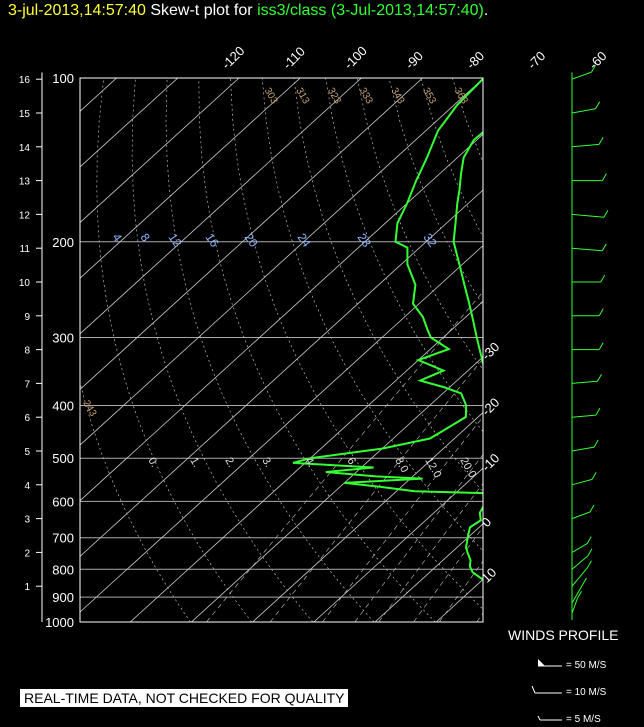 This screenshot has height=727, width=644. What do you see at coordinates (184, 698) in the screenshot?
I see `quality-disclaimer: REAL-TIME DATA, NOT CHECKED FOR QUALITY` at bounding box center [184, 698].